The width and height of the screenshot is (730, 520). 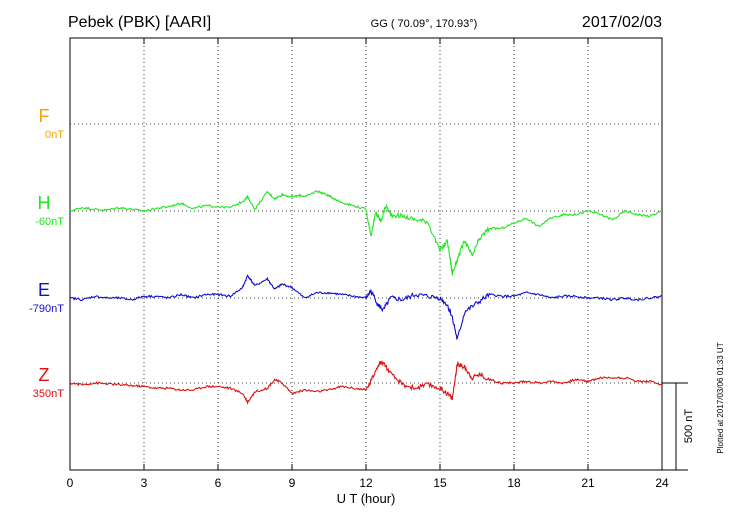 I want to click on series-labels: F 0nT H -60nT E -790nT Z 350nT, so click(x=46, y=253).